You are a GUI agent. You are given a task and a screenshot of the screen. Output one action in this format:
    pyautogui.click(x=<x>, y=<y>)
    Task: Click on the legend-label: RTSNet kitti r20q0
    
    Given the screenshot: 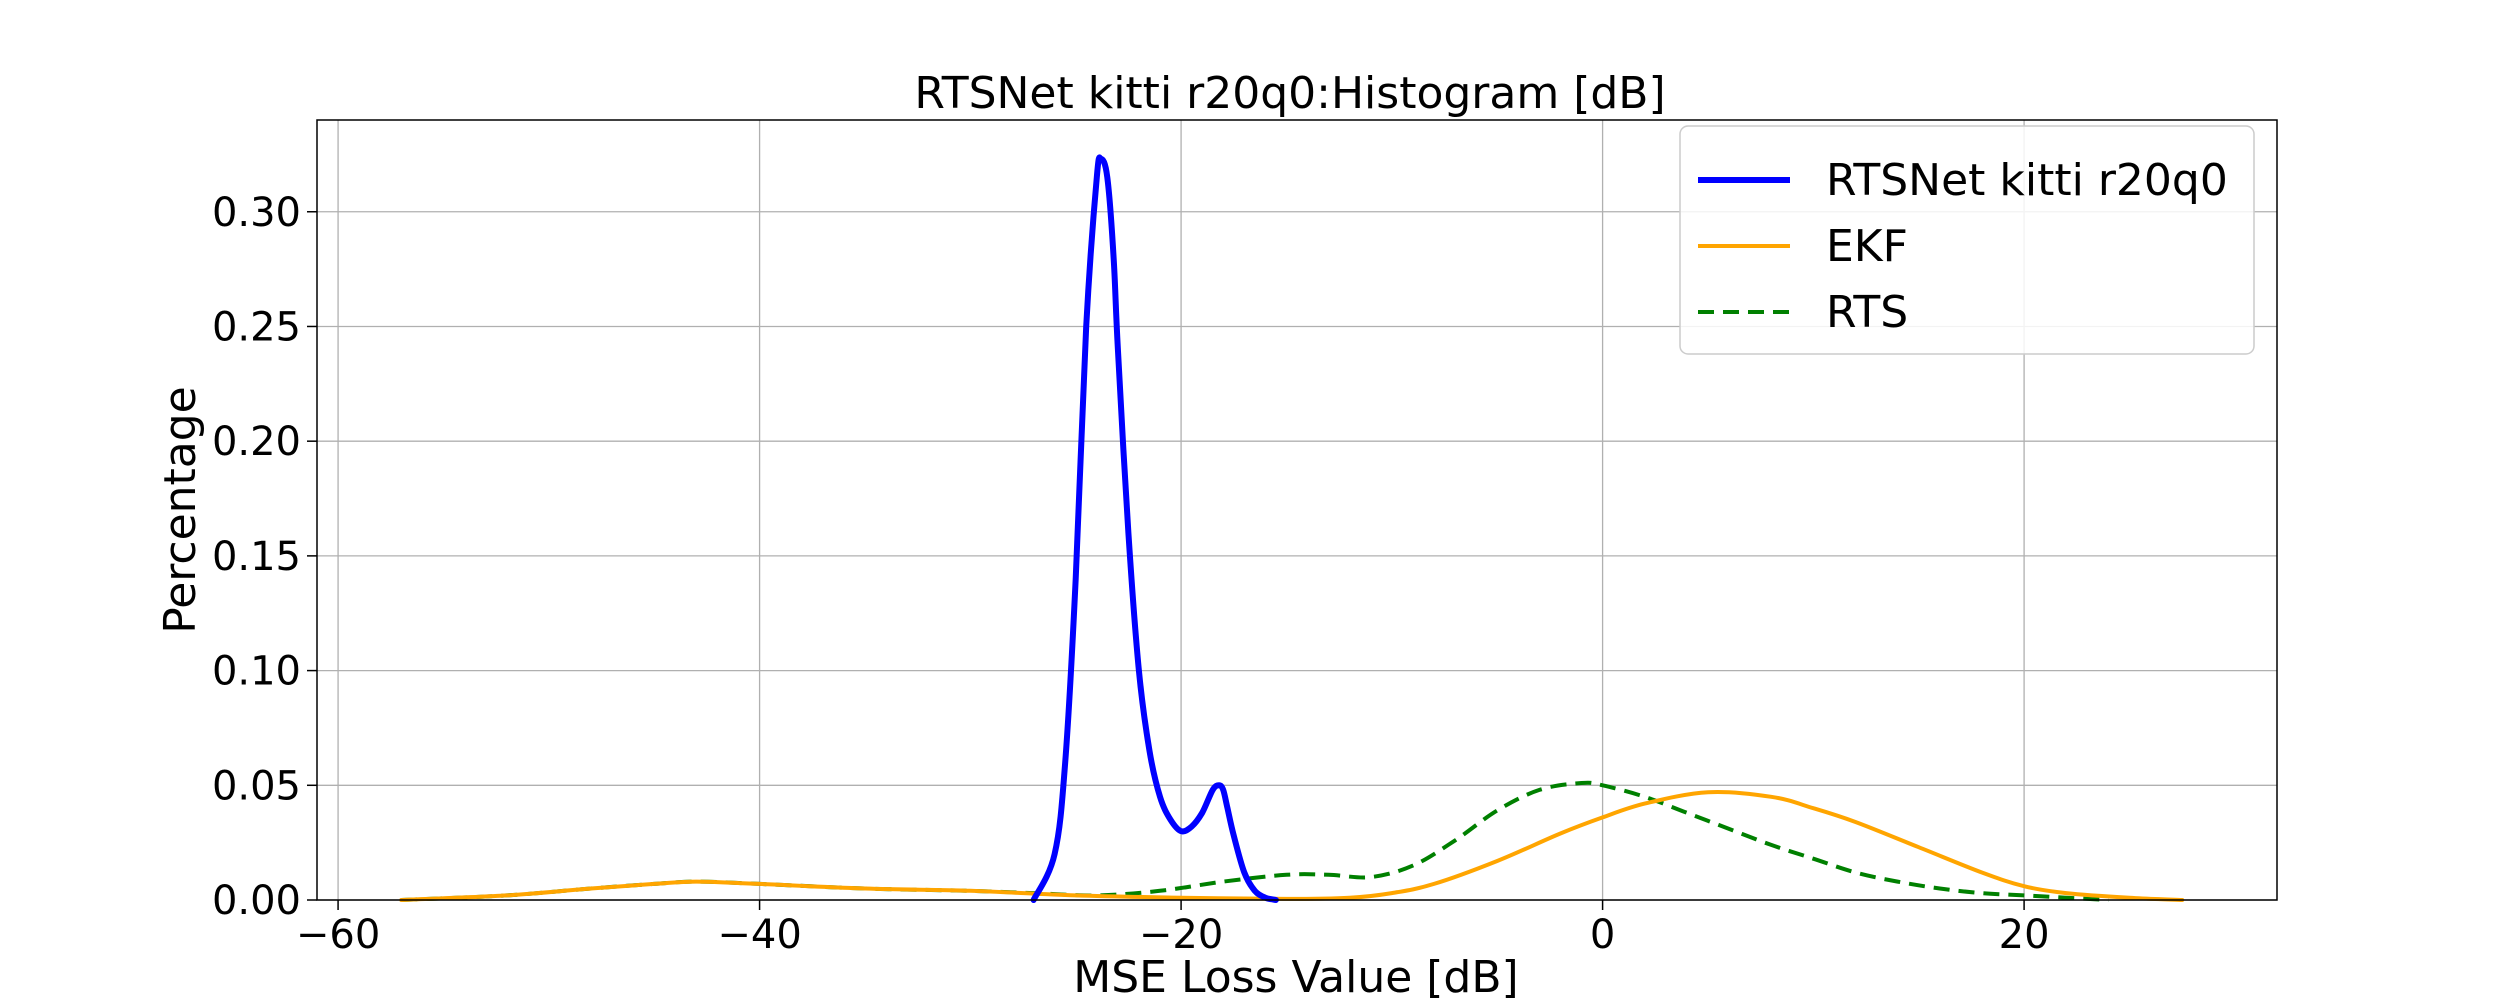 What is the action you would take?
    pyautogui.click(x=2027, y=180)
    